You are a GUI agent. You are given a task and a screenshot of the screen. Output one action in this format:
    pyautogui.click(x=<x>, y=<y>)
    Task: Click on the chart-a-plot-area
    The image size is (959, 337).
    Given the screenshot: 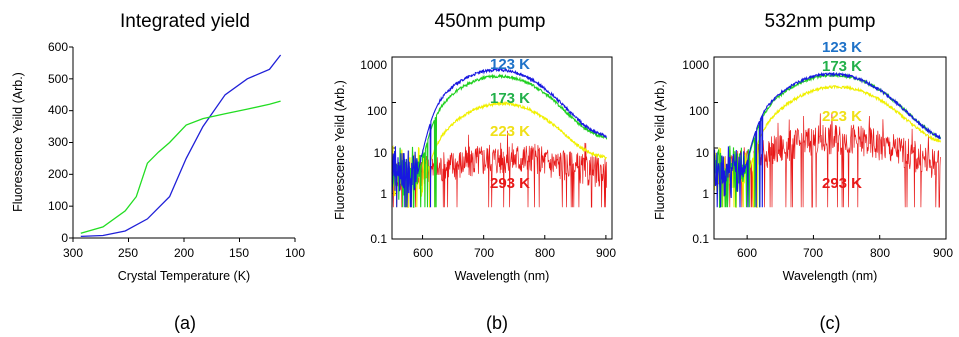 What is the action you would take?
    pyautogui.click(x=182, y=144)
    